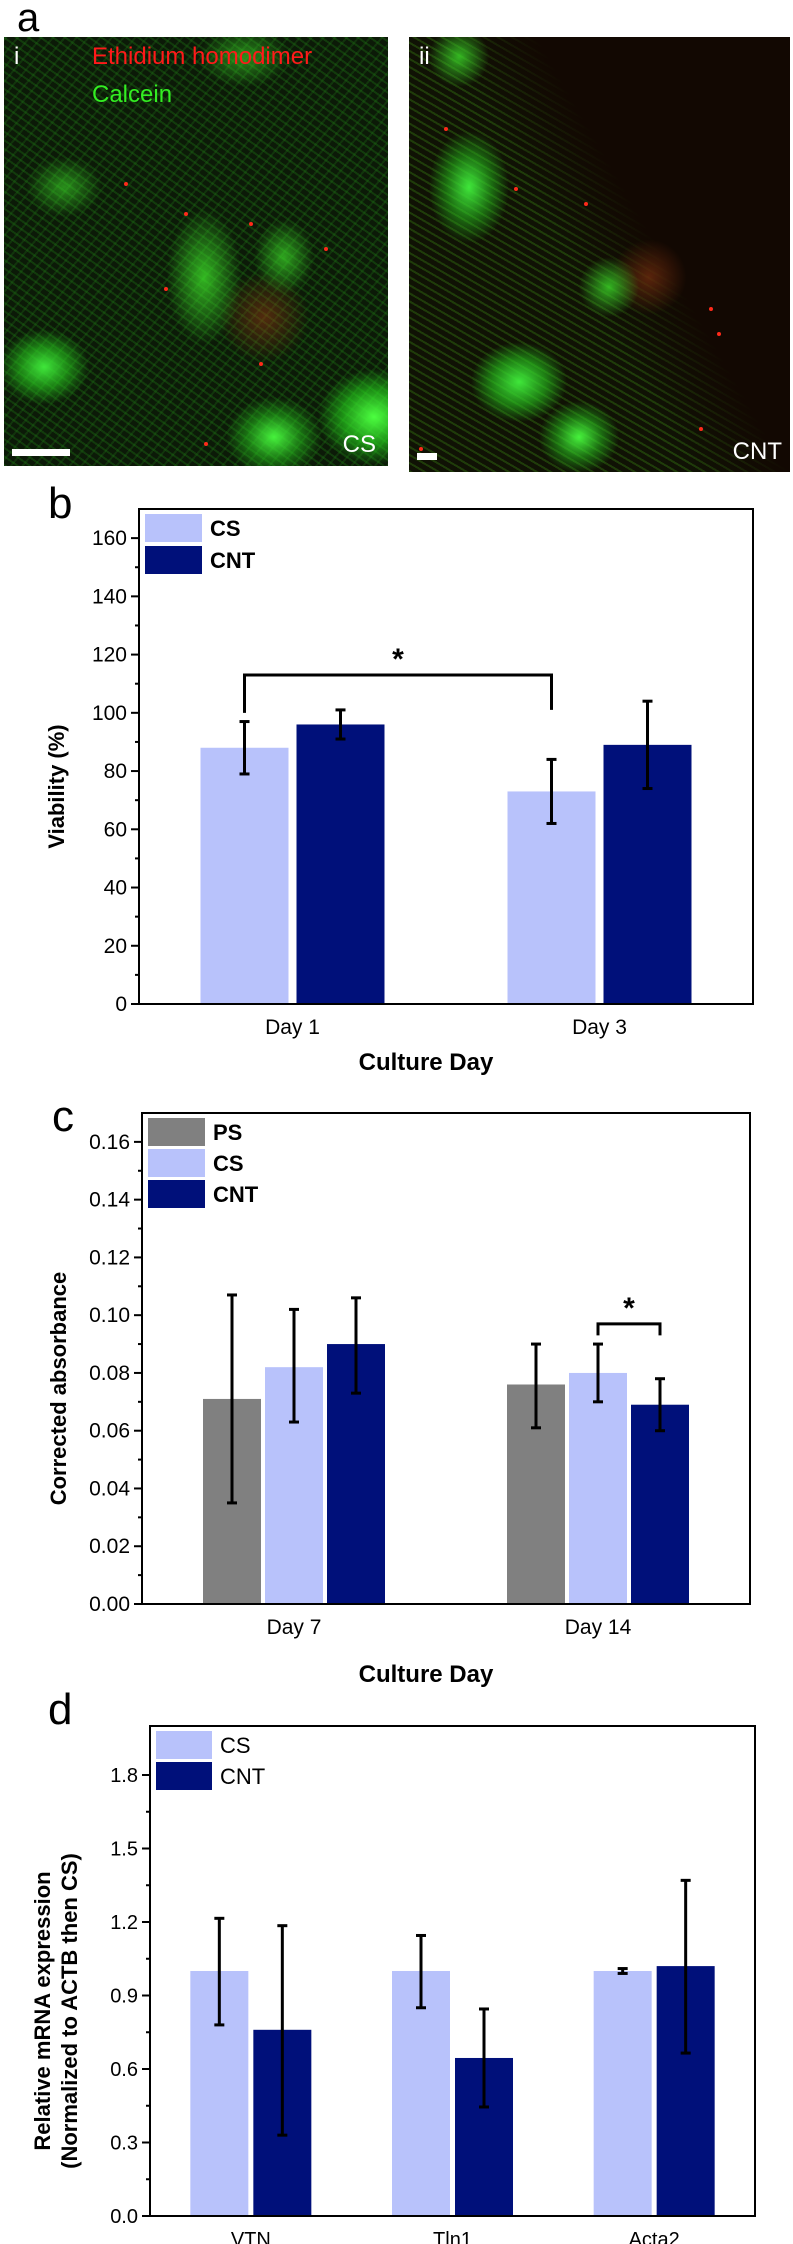 The image size is (793, 2244). What do you see at coordinates (109, 1604) in the screenshot?
I see `y-tick-label: 0.00` at bounding box center [109, 1604].